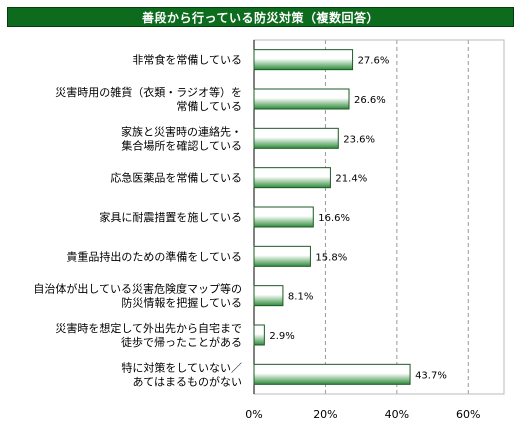  I want to click on category-label: 自治体が出している災害危険度マップ等の防災情報を把握している, so click(137, 296).